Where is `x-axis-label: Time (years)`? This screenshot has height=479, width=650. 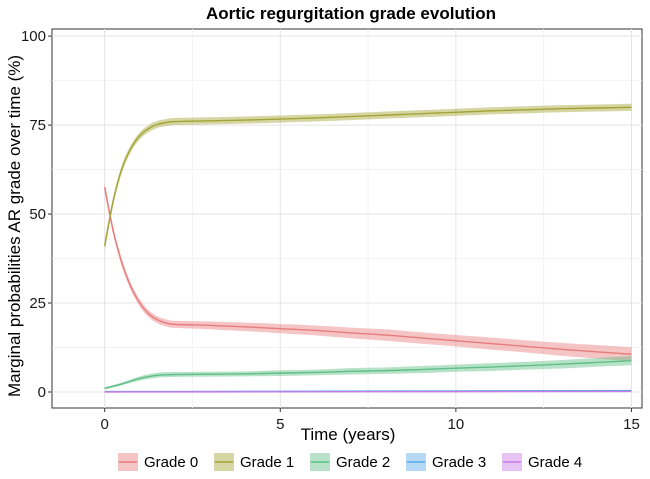 x-axis-label: Time (years) is located at coordinates (348, 434).